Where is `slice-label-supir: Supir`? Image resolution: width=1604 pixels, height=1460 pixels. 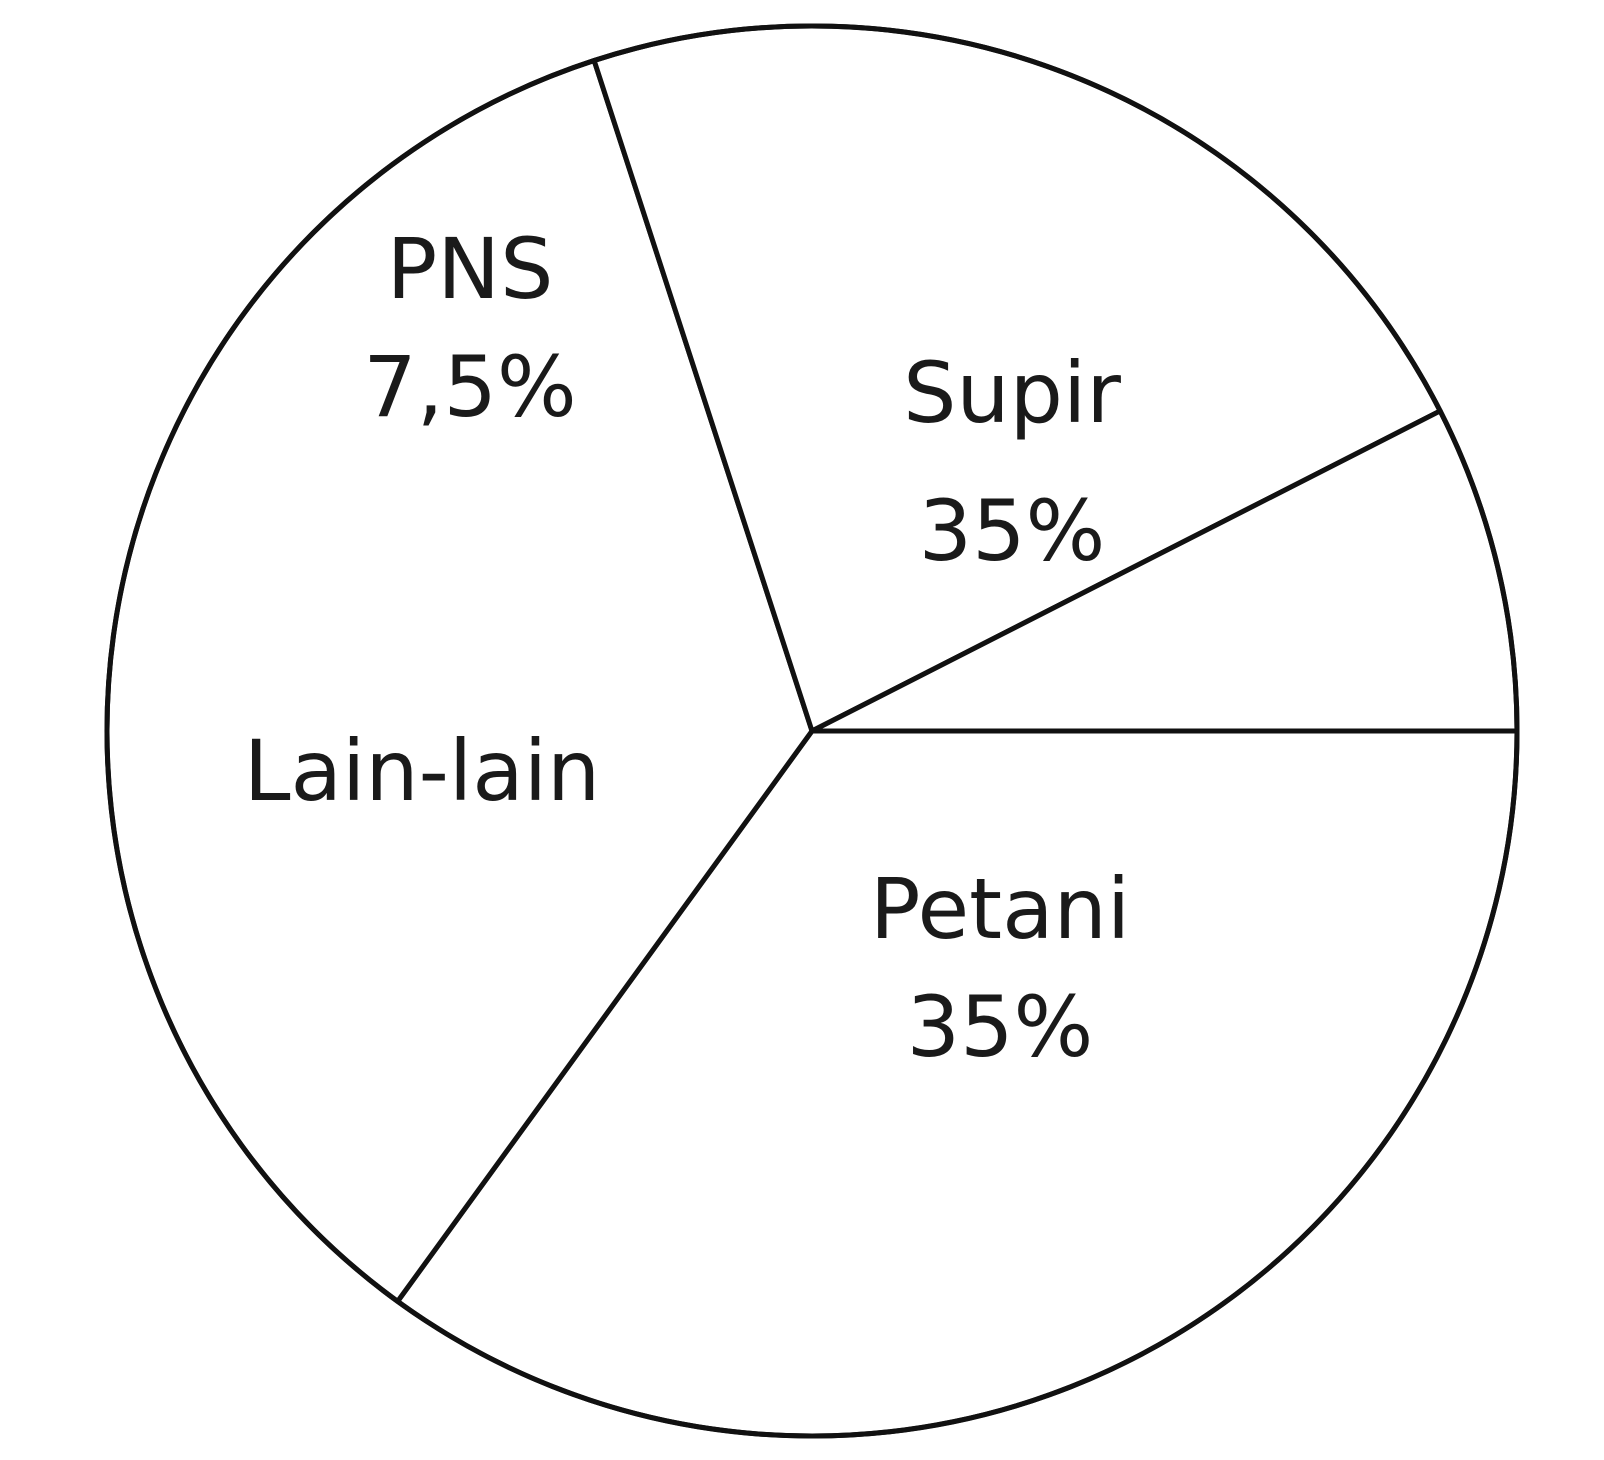 slice-label-supir: Supir is located at coordinates (1012, 393).